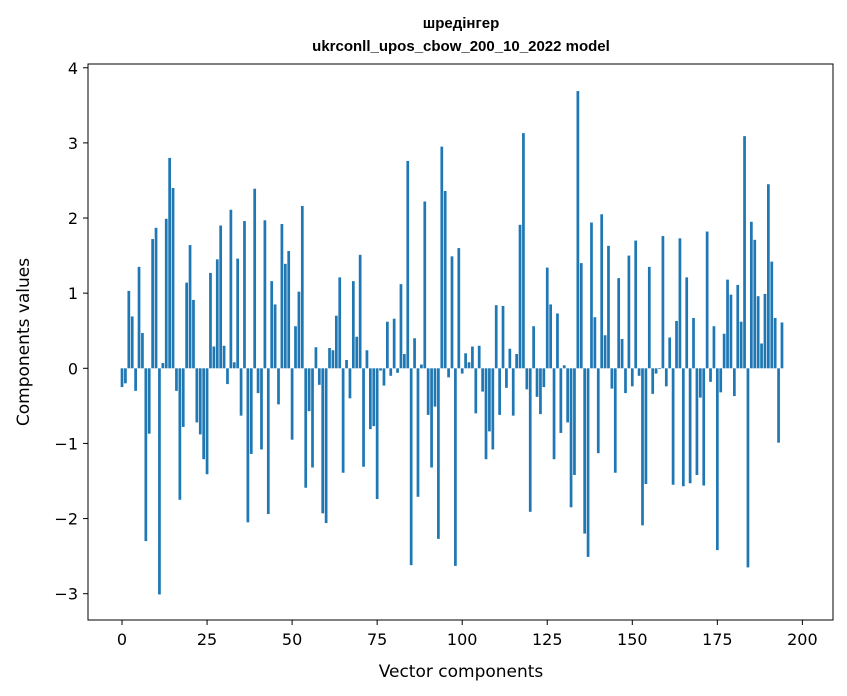 The width and height of the screenshot is (847, 696). I want to click on x-tick-label: 0, so click(122, 639).